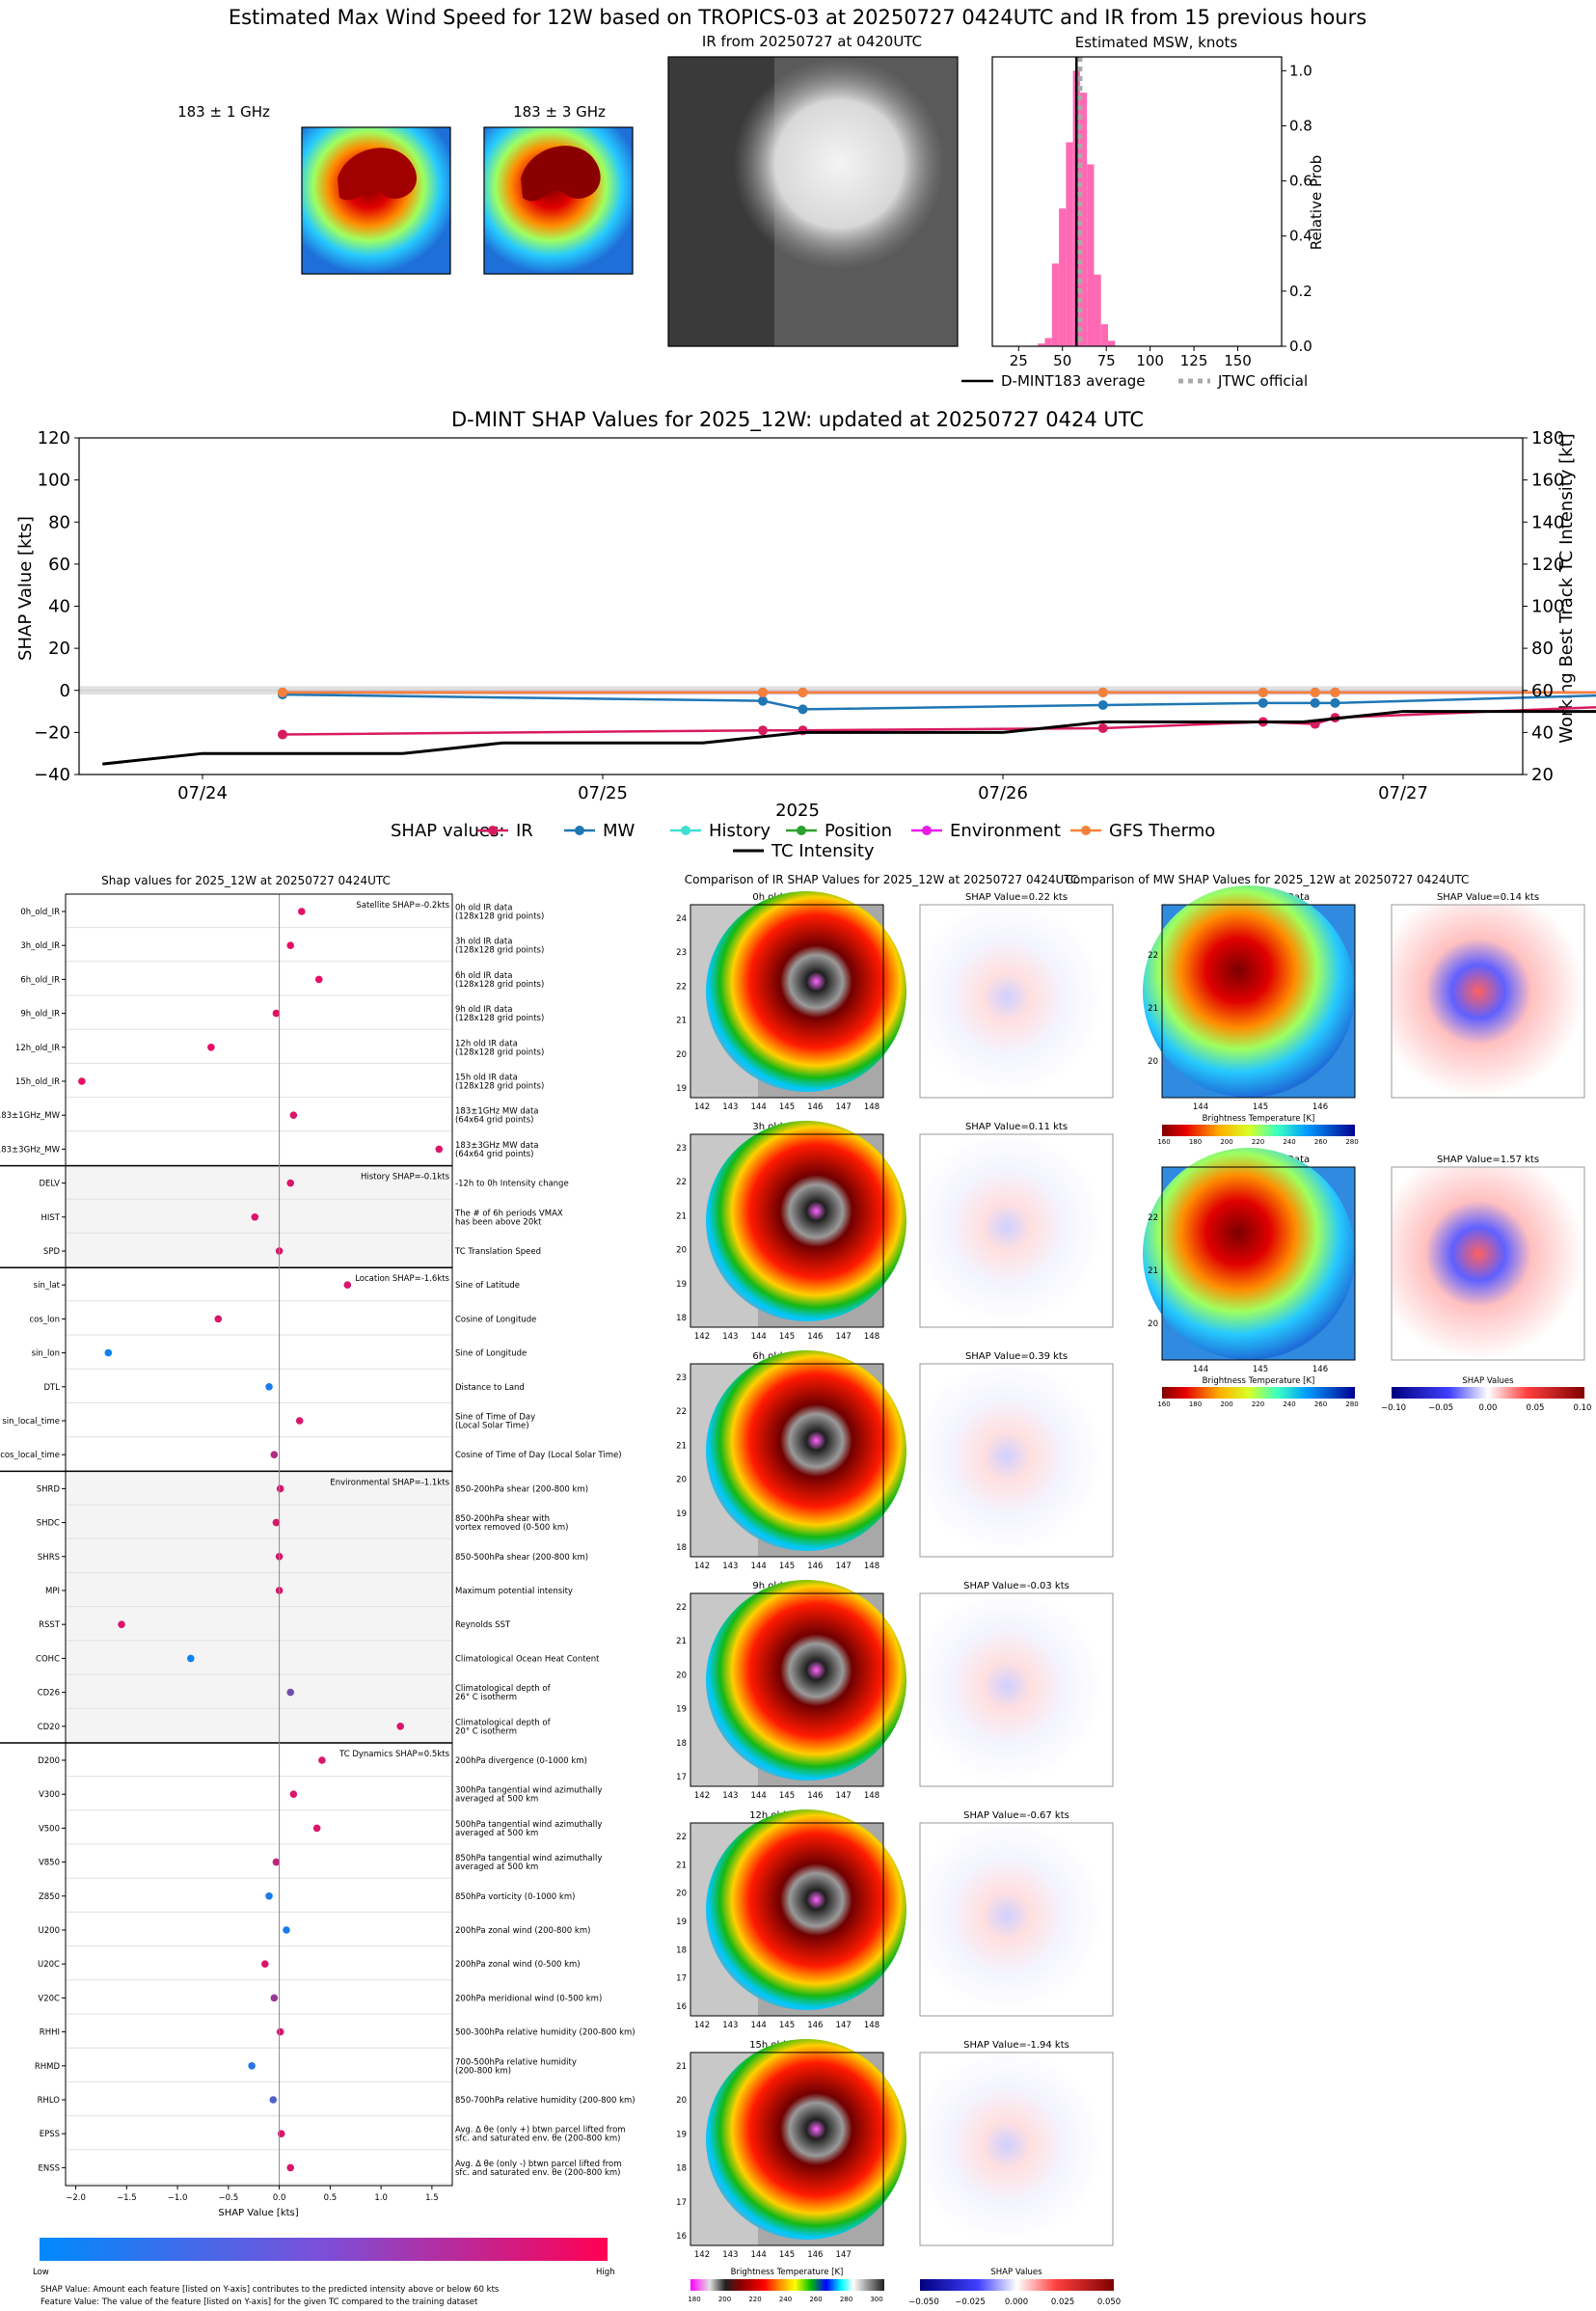 This screenshot has width=1596, height=2311. I want to click on ts-ytick-right-label: 60, so click(1543, 691).